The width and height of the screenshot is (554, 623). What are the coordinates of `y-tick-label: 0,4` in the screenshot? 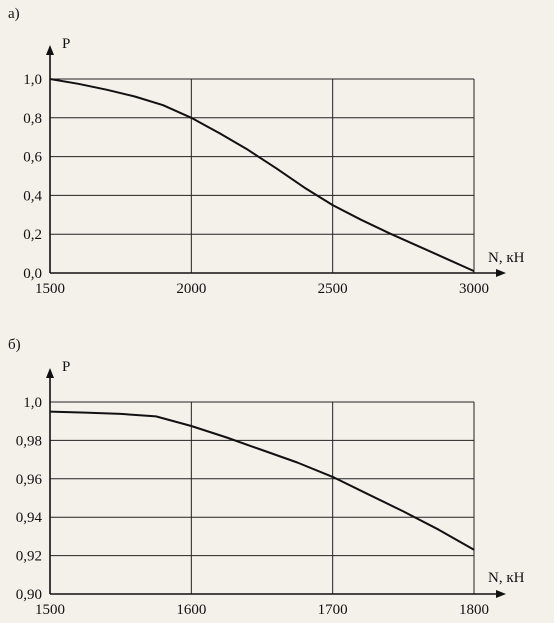 It's located at (32, 196).